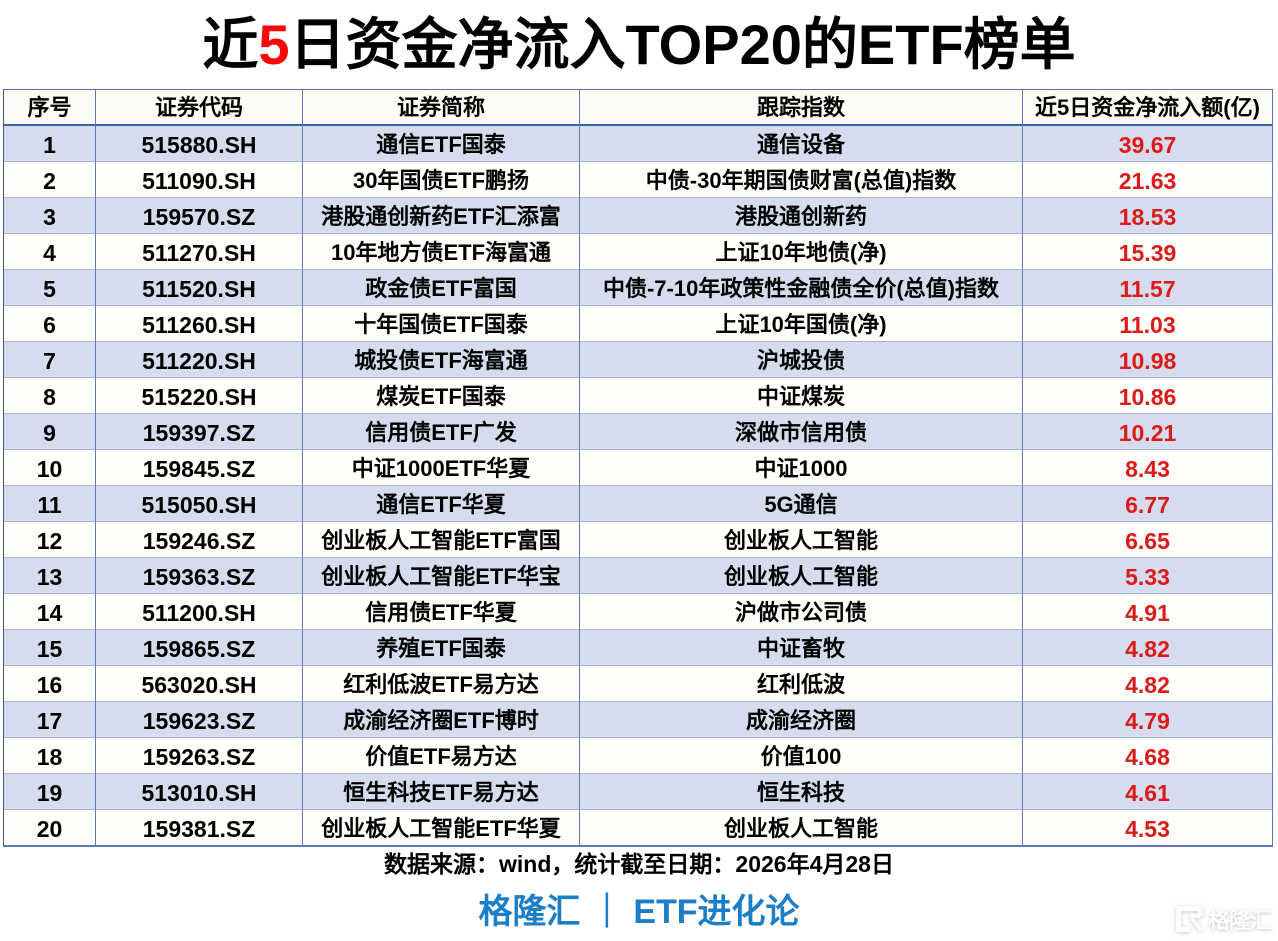 The image size is (1278, 941). Describe the element at coordinates (1223, 919) in the screenshot. I see `watermark: 格隆汇` at that location.